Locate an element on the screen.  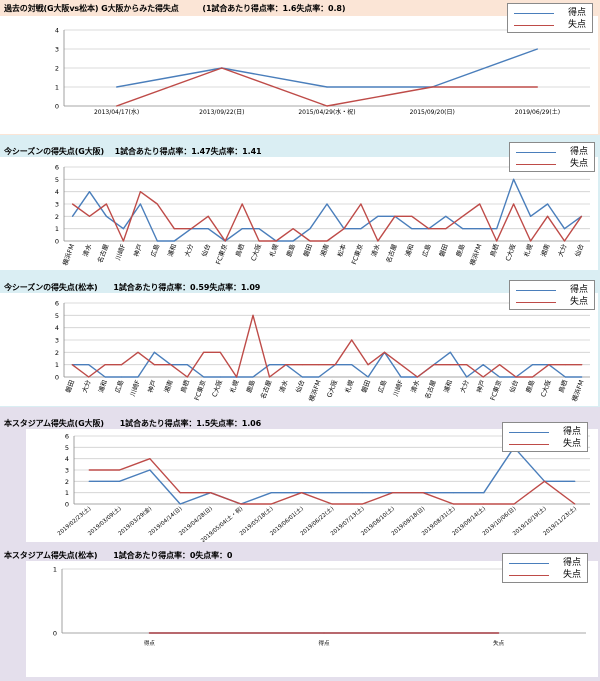
panel-title: 今シーズンの得失点(松本) 1試合あたり得点率：0.59失点率：1.09 is located at coordinates (132, 287).